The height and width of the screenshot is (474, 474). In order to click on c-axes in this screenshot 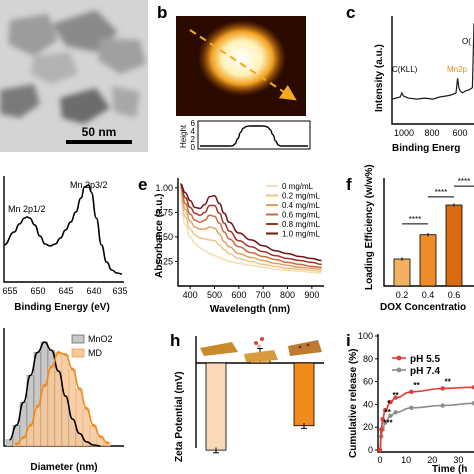, I will do `click(432, 70)`.